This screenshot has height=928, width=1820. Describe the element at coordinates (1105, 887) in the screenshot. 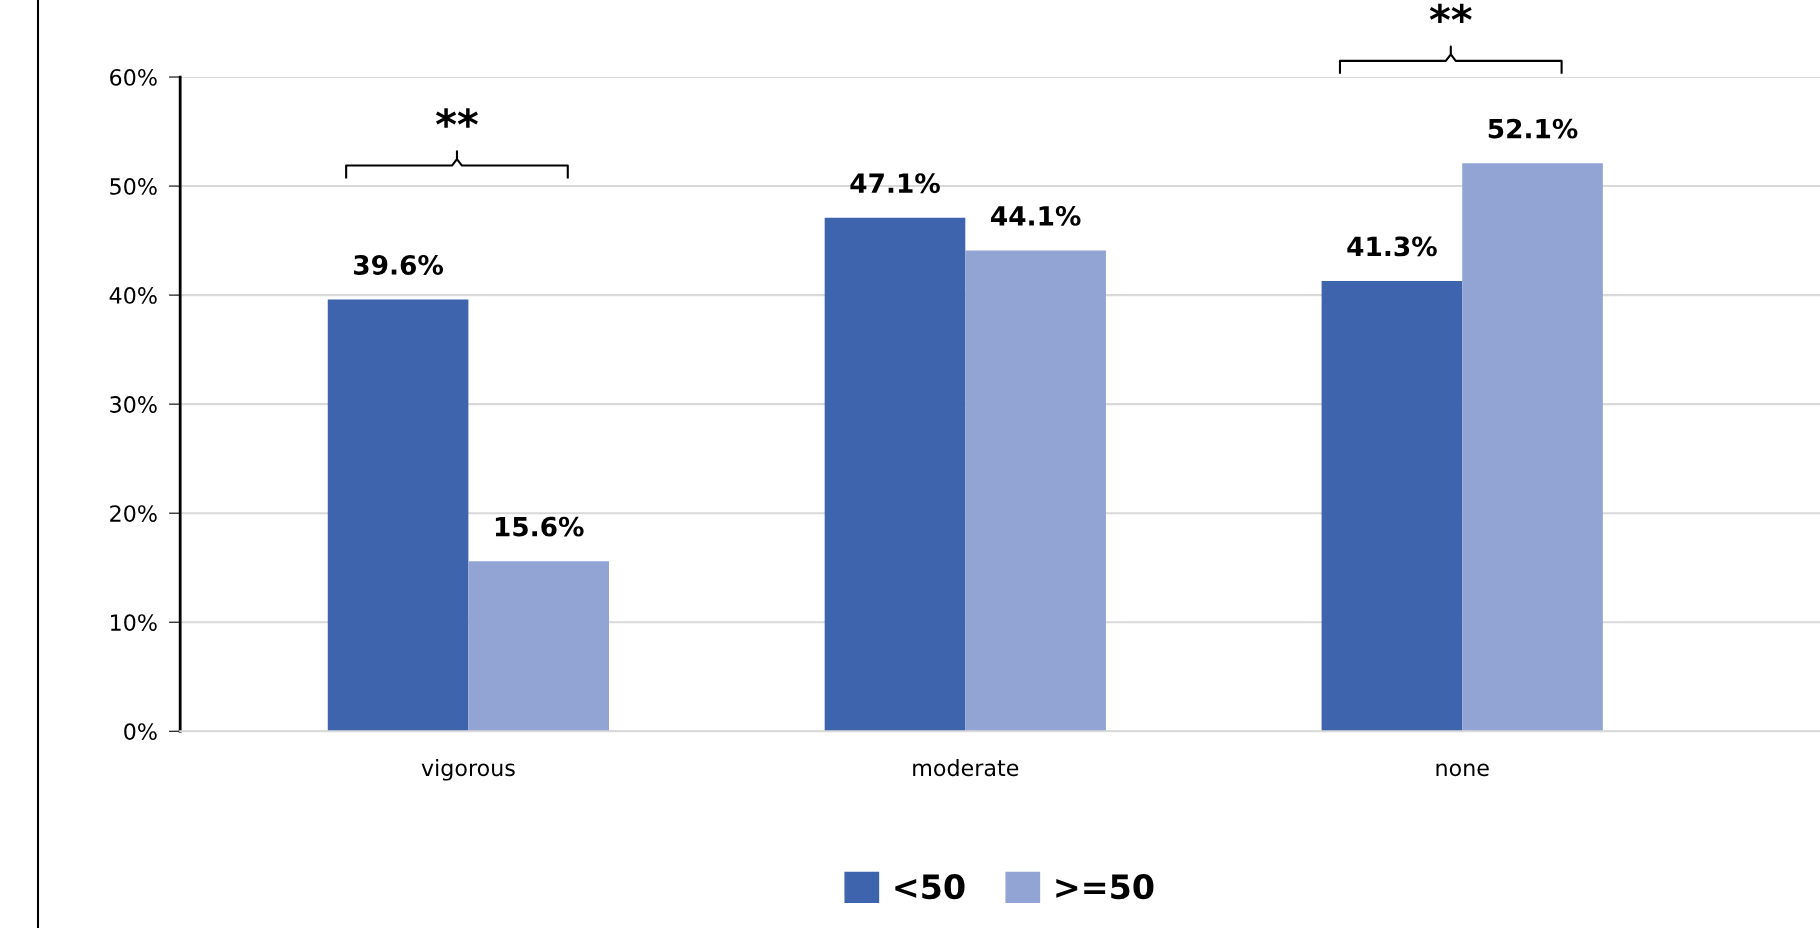

I see `legend-label: >=50` at that location.